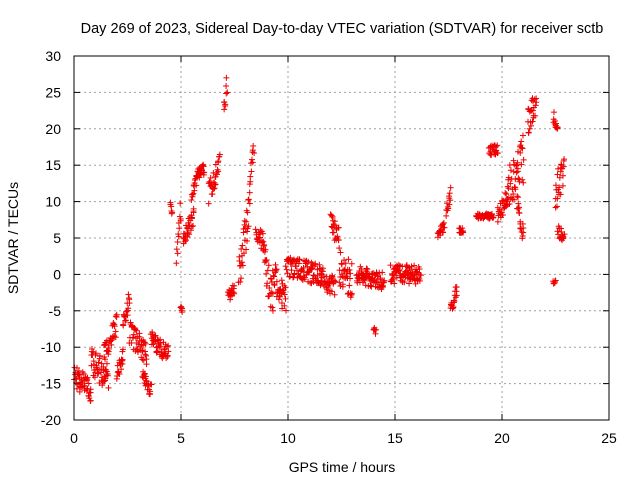 This screenshot has height=480, width=640. Describe the element at coordinates (51, 347) in the screenshot. I see `y-tick-label: -10` at that location.